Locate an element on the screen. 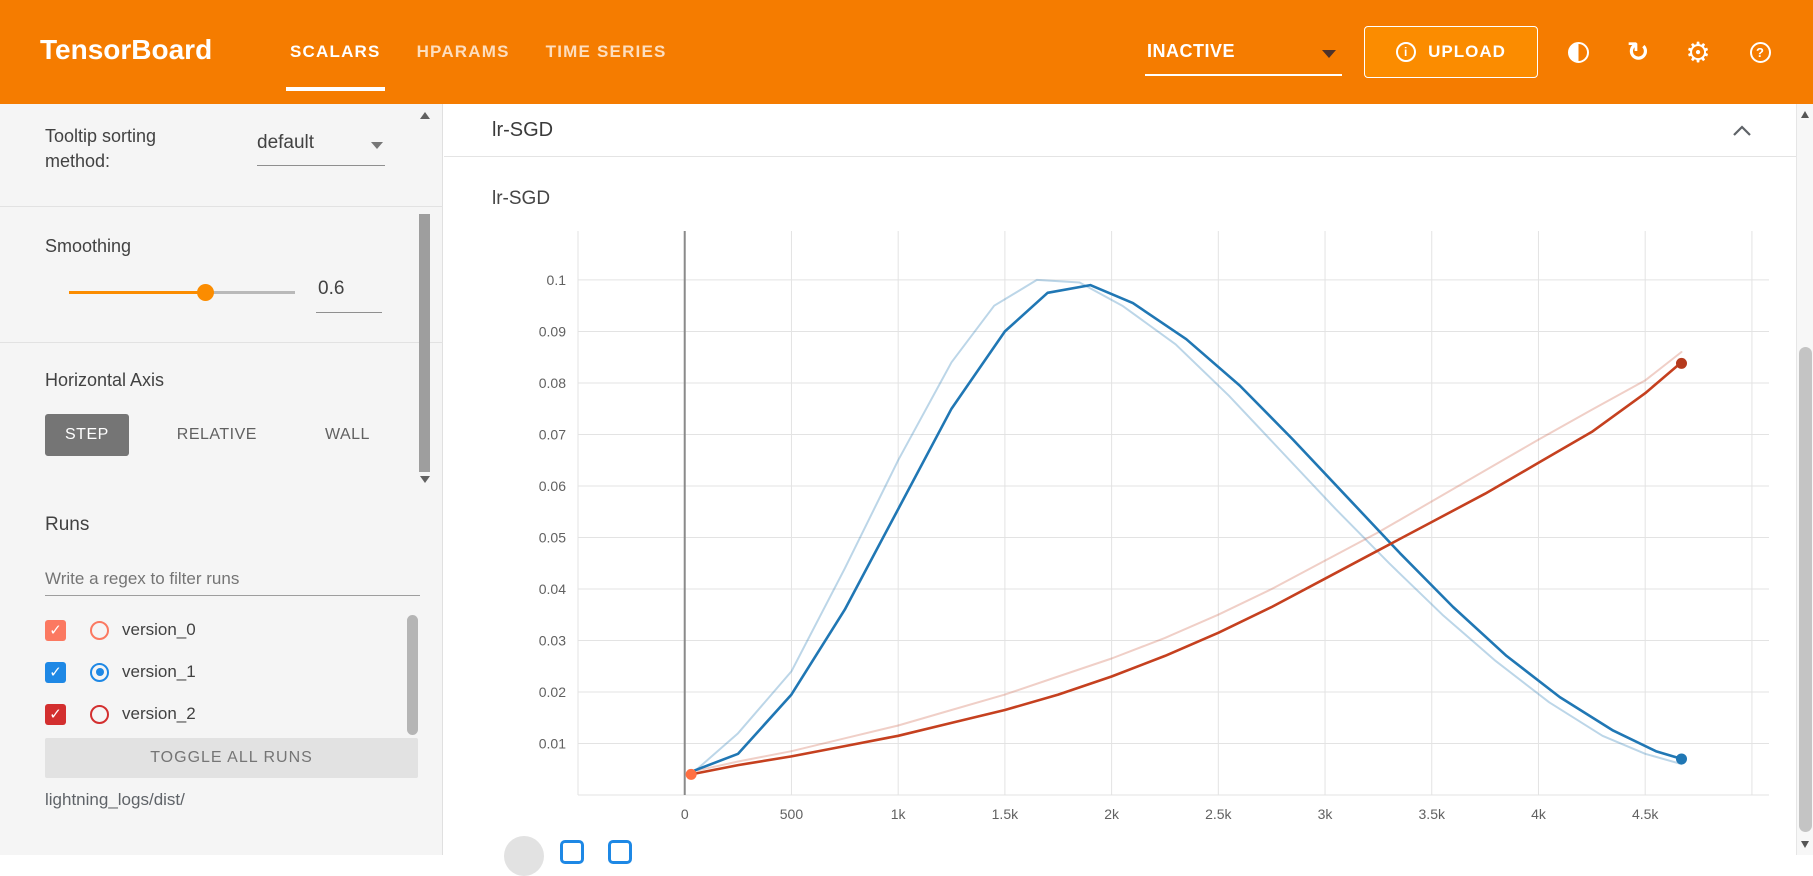  smoothing-label: Smoothing is located at coordinates (88, 246).